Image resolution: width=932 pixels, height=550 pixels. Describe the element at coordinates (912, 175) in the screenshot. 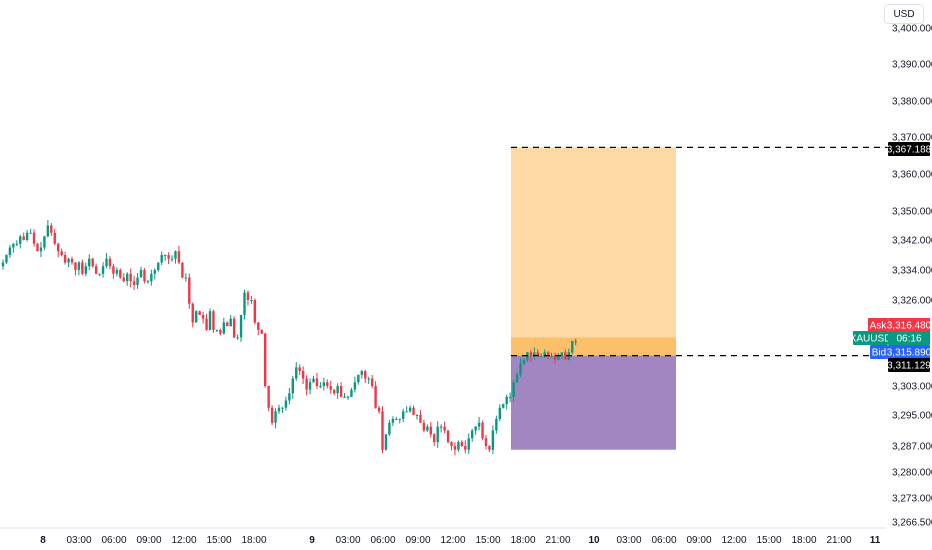

I see `price-tick: 3,360.000` at that location.